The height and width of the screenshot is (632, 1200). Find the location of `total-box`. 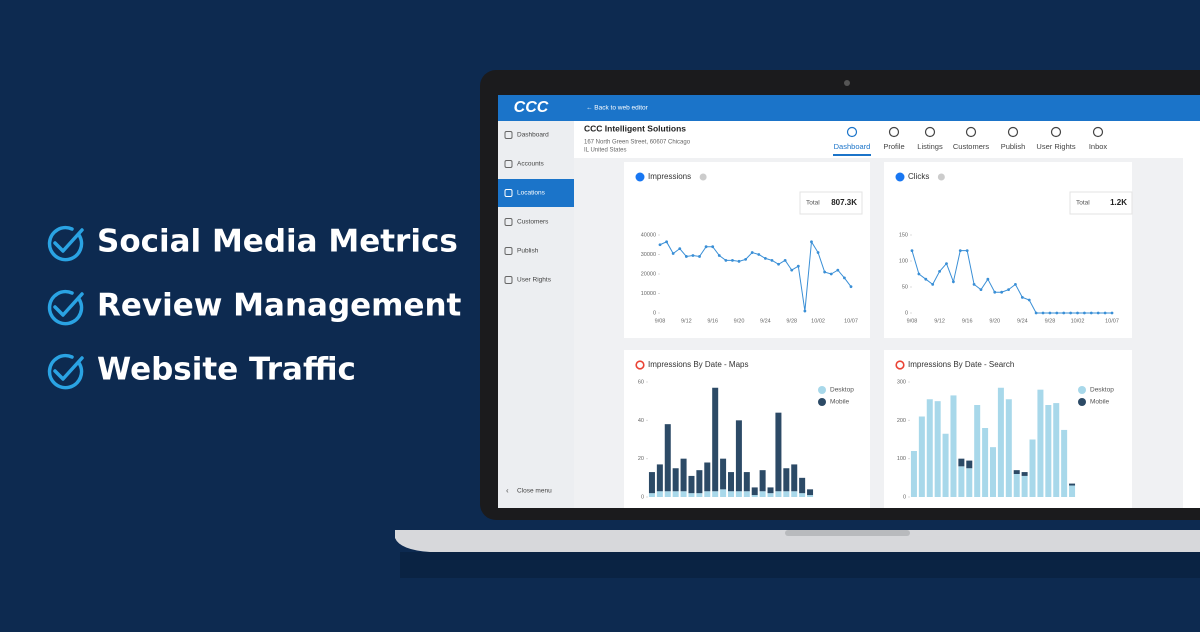

total-box is located at coordinates (1101, 203).